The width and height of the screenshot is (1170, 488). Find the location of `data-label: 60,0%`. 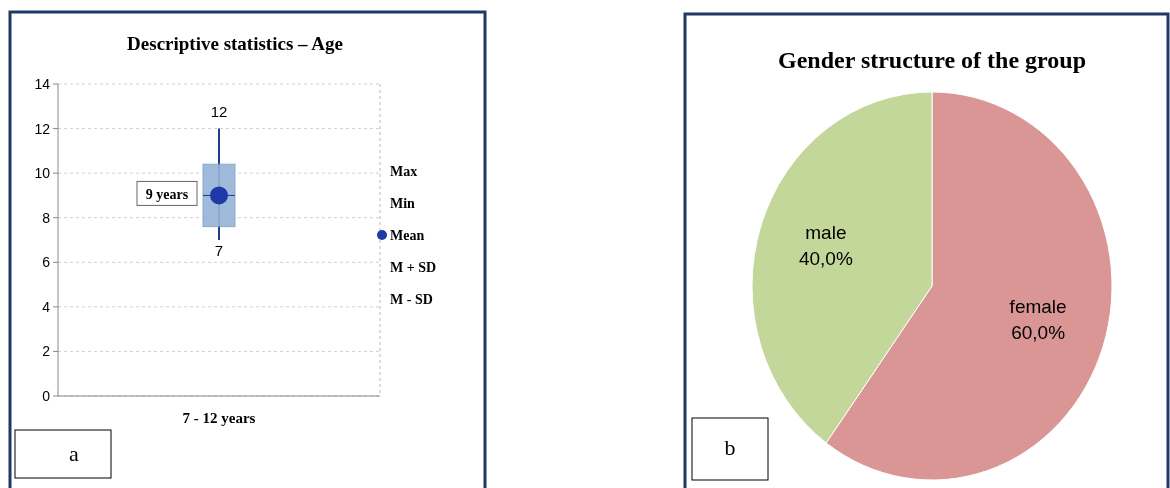

data-label: 60,0% is located at coordinates (1038, 333).